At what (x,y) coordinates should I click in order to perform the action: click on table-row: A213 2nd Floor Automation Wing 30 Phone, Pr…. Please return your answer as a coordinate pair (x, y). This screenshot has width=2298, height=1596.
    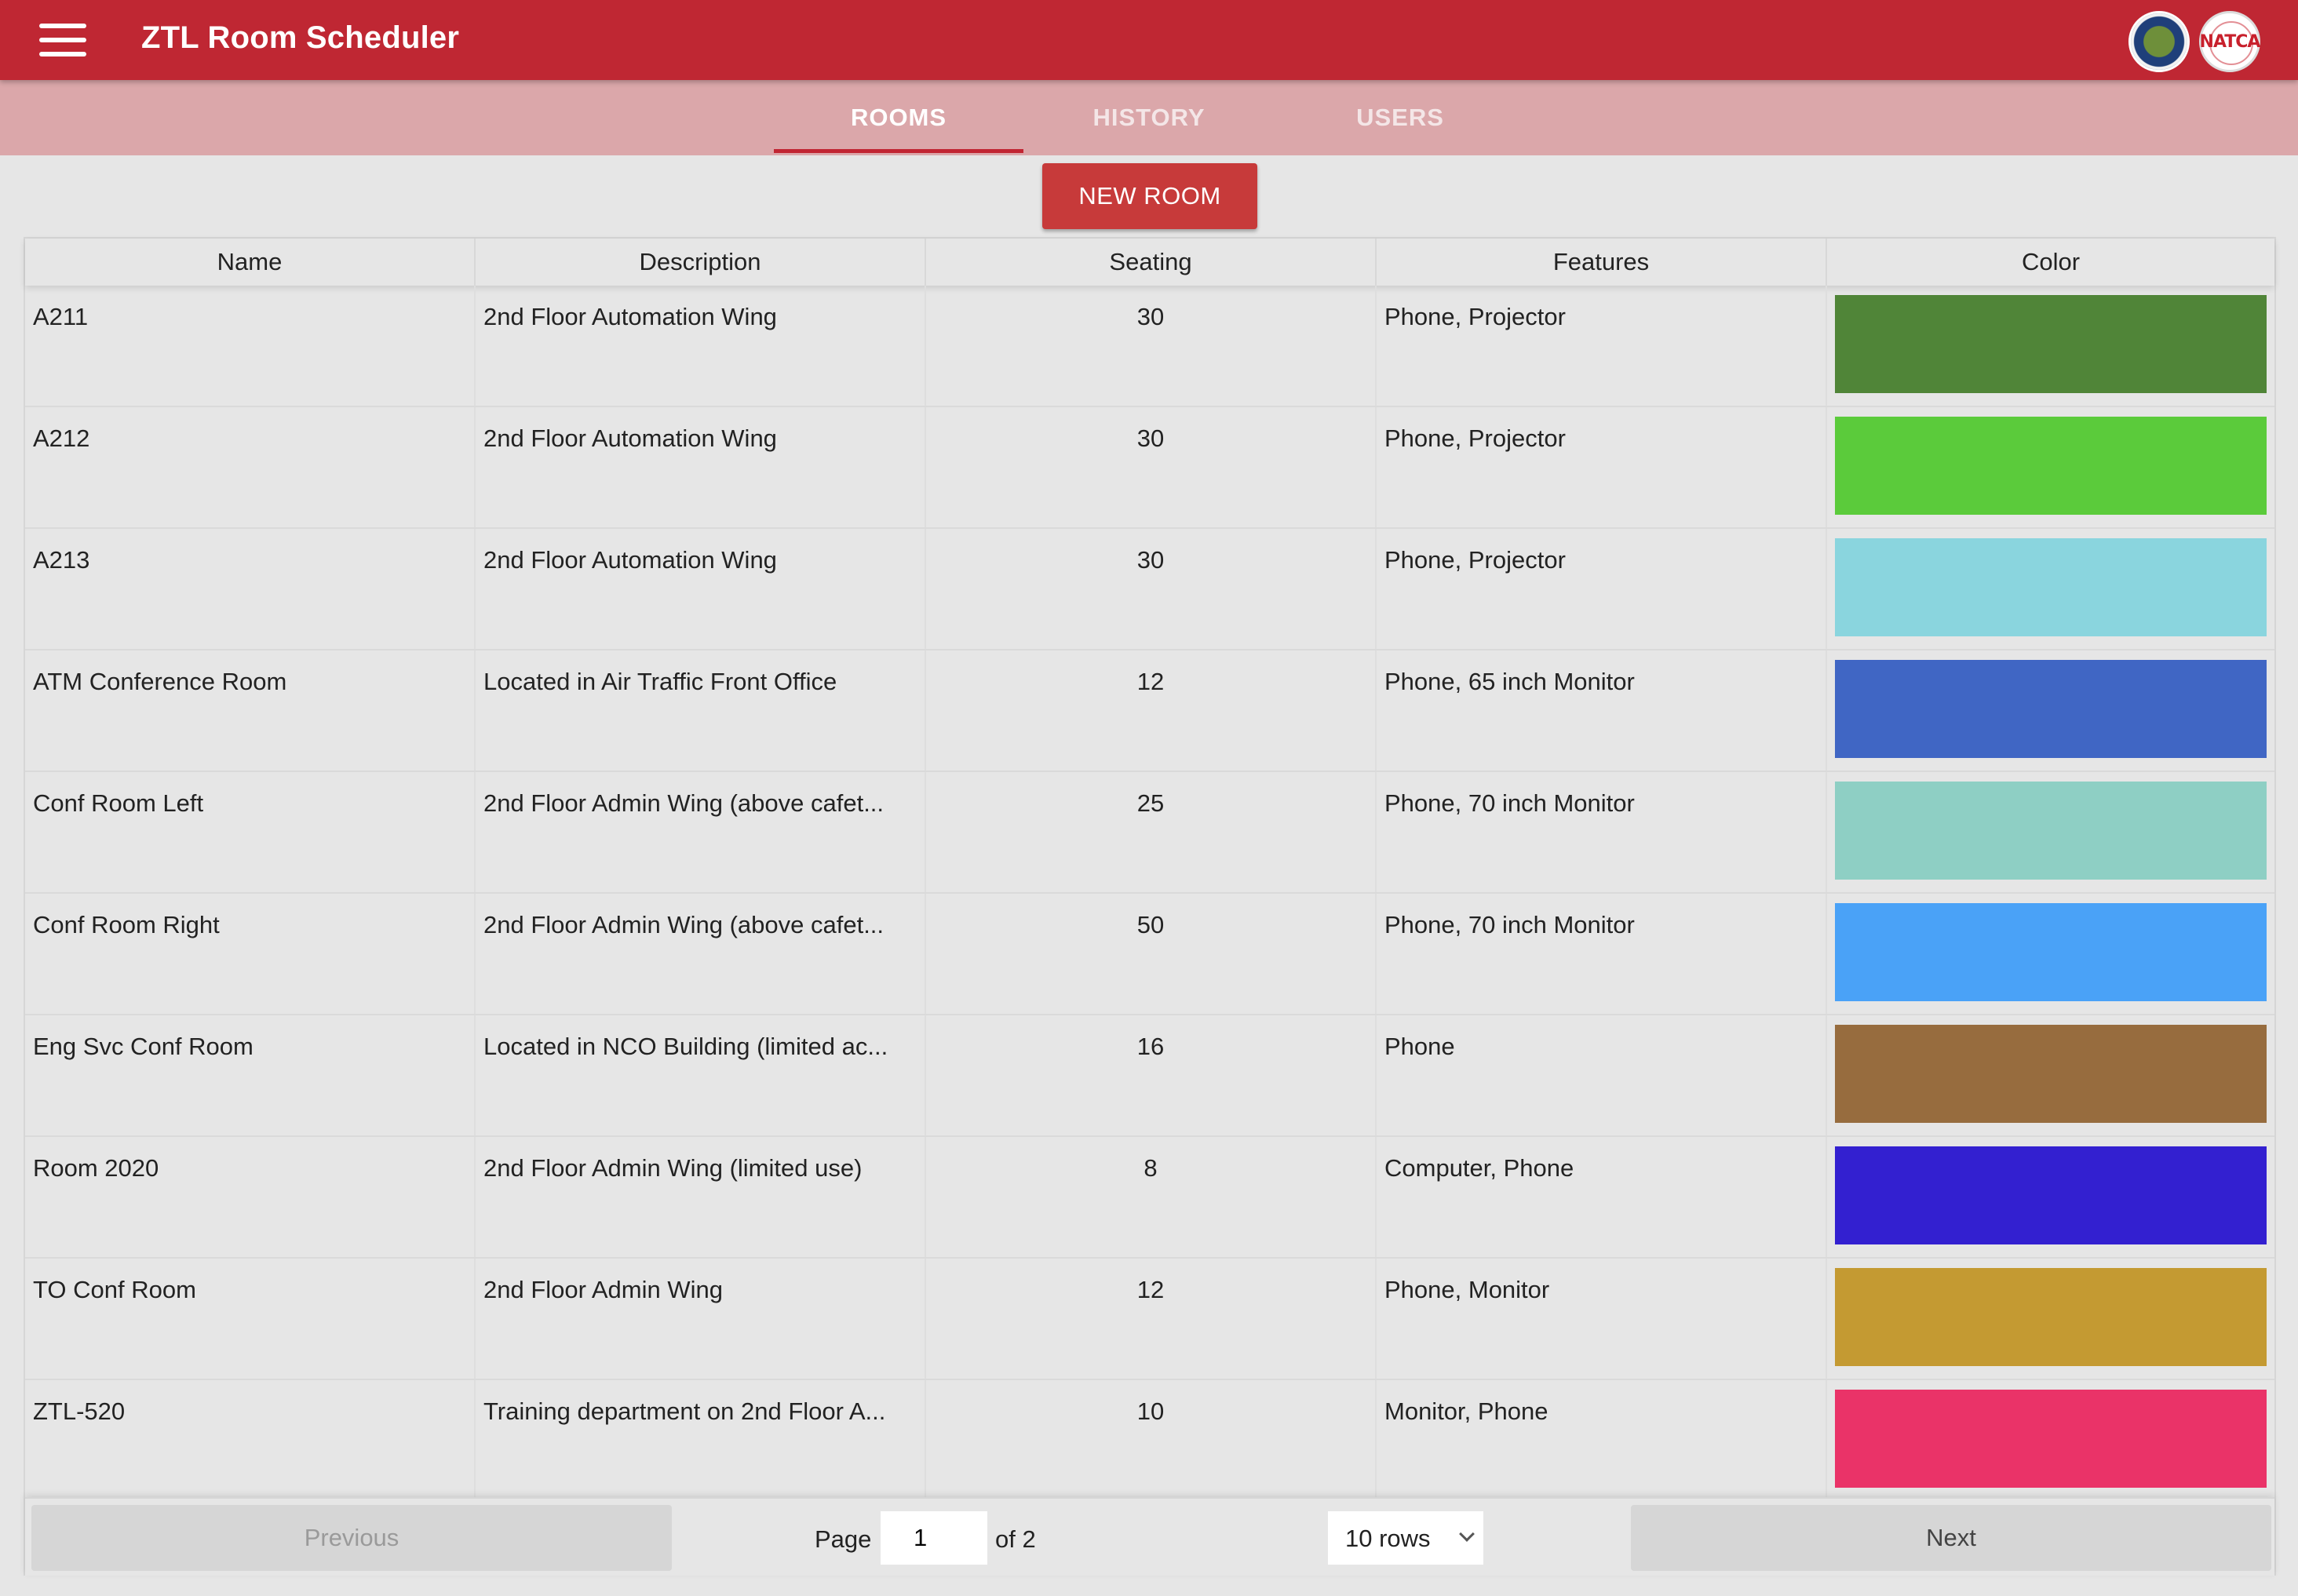
    Looking at the image, I should click on (1149, 589).